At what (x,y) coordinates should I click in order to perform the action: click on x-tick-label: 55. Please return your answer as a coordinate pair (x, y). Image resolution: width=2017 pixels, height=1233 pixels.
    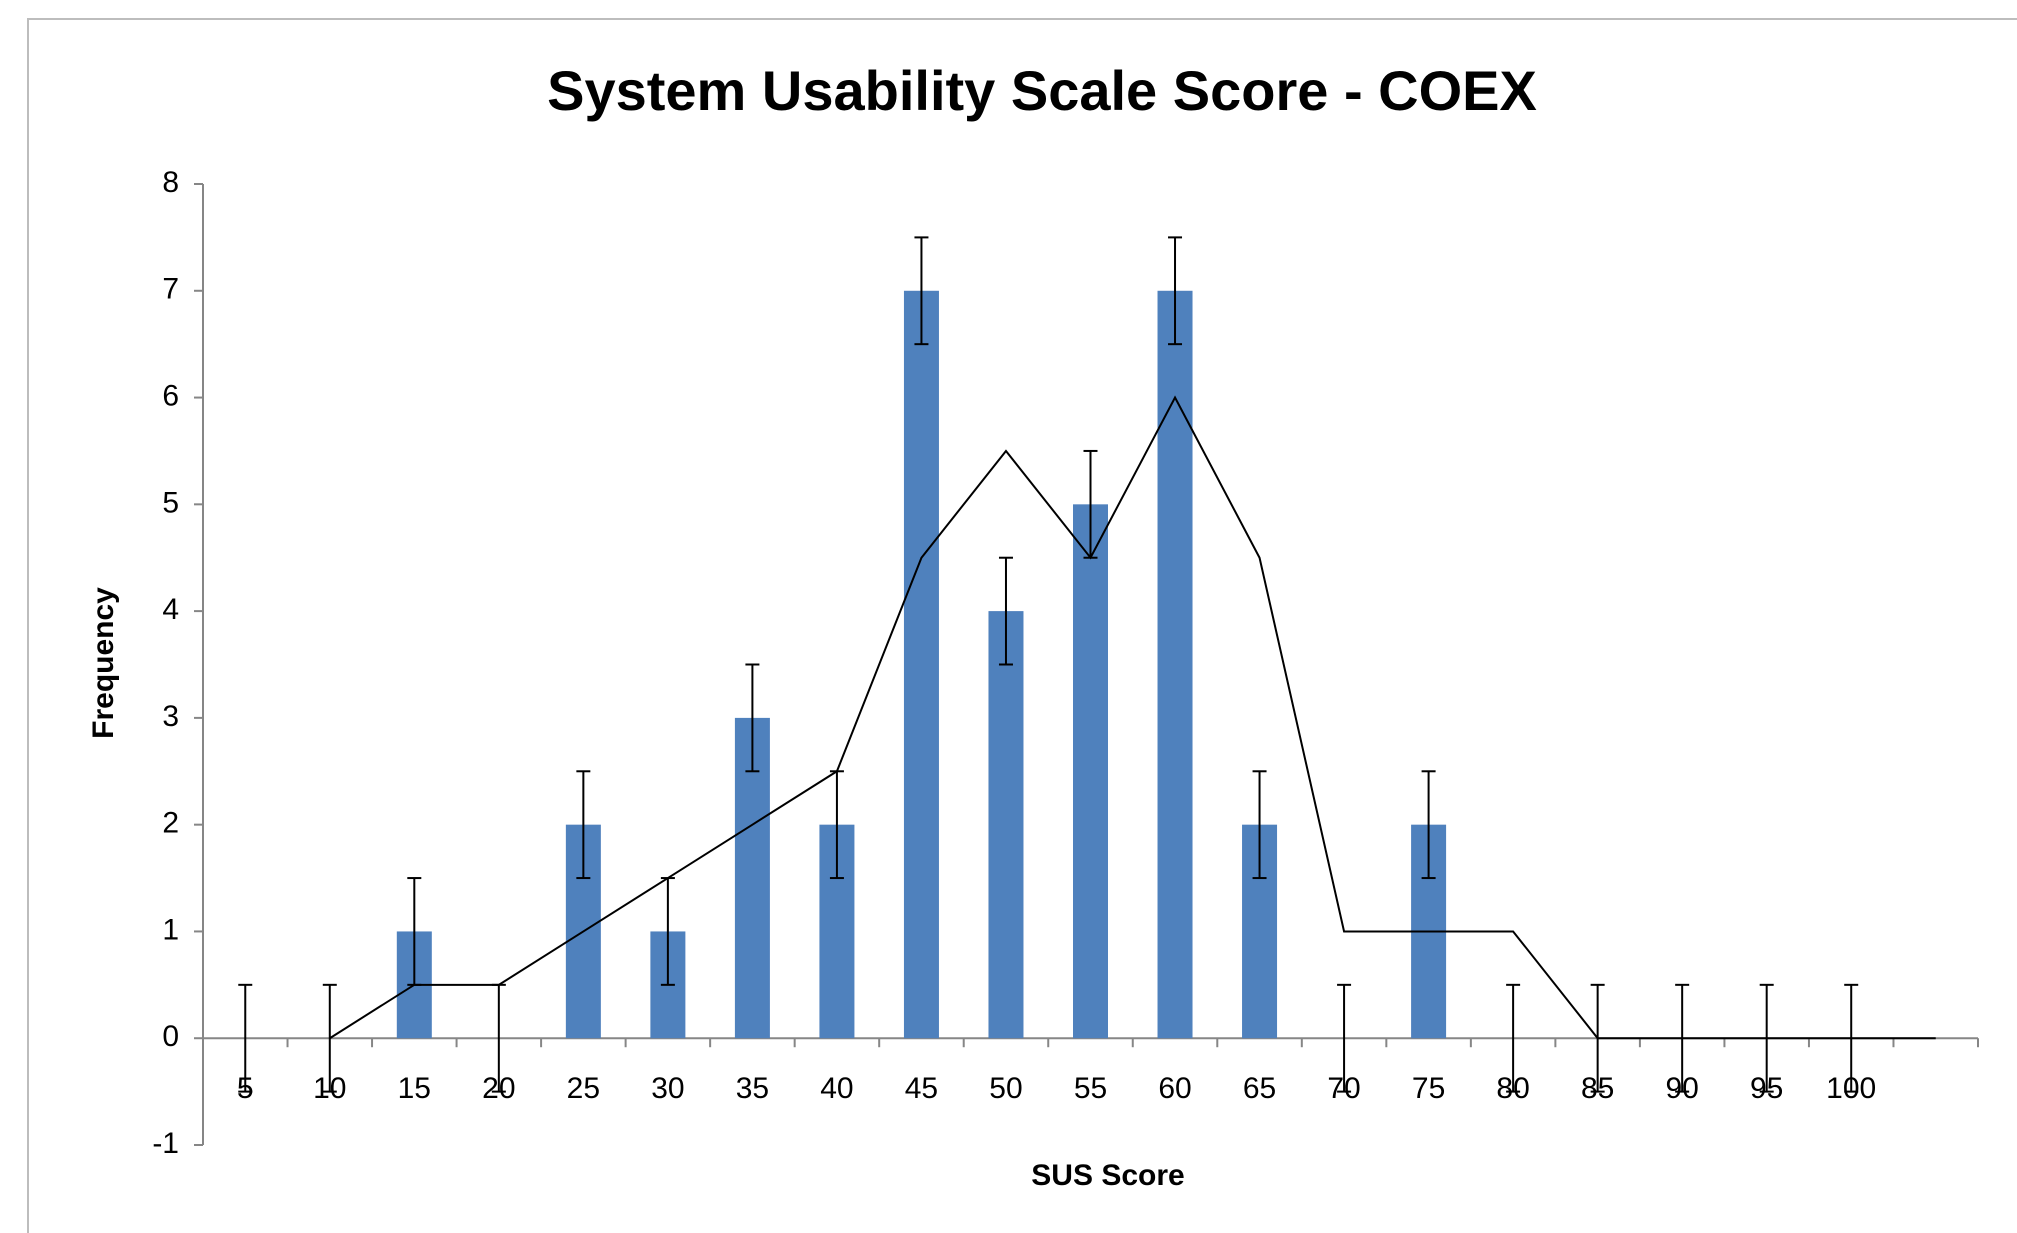
    Looking at the image, I should click on (1090, 1088).